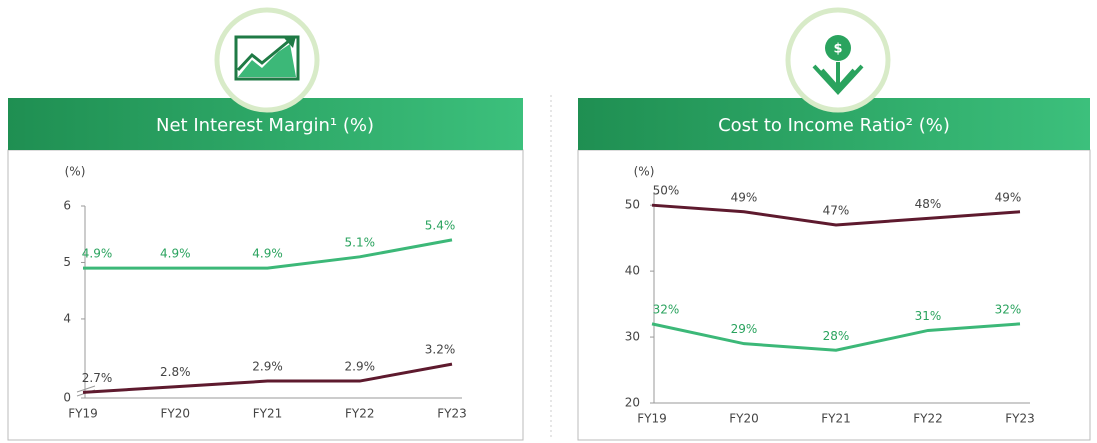 The image size is (1097, 443). I want to click on y-tick-label: 50, so click(632, 205).